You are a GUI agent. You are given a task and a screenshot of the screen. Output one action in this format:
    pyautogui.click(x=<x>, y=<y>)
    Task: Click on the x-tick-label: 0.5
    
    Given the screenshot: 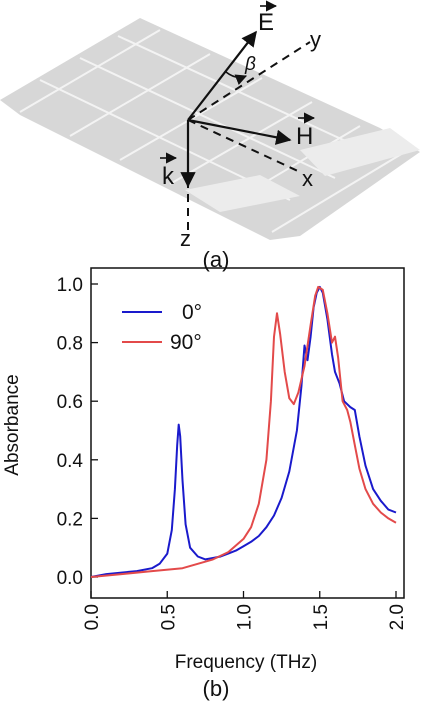 What is the action you would take?
    pyautogui.click(x=168, y=617)
    